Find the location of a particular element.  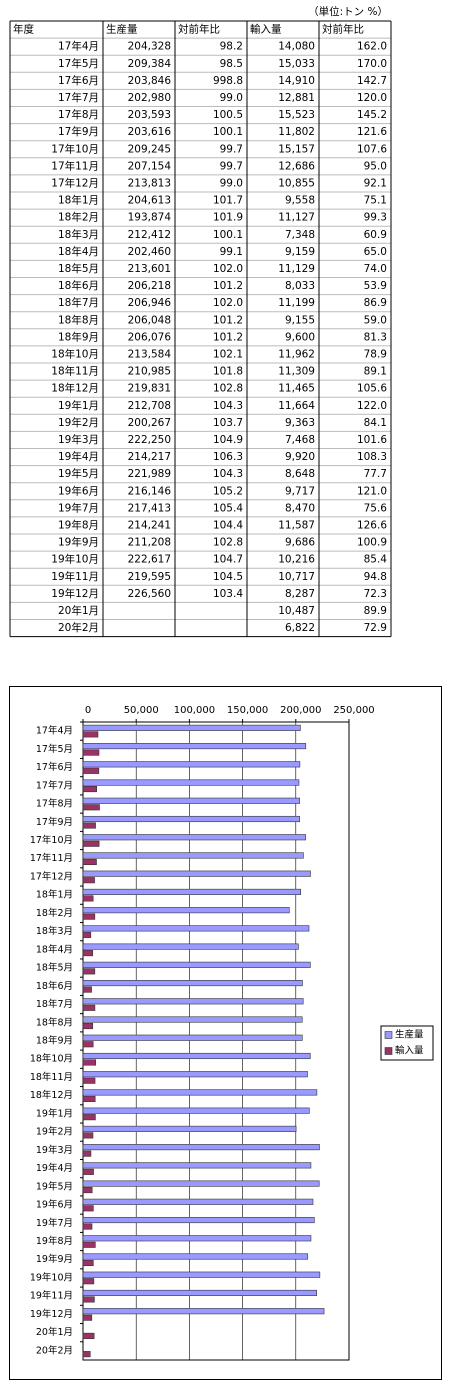

table-cell: 11,664 is located at coordinates (296, 406).